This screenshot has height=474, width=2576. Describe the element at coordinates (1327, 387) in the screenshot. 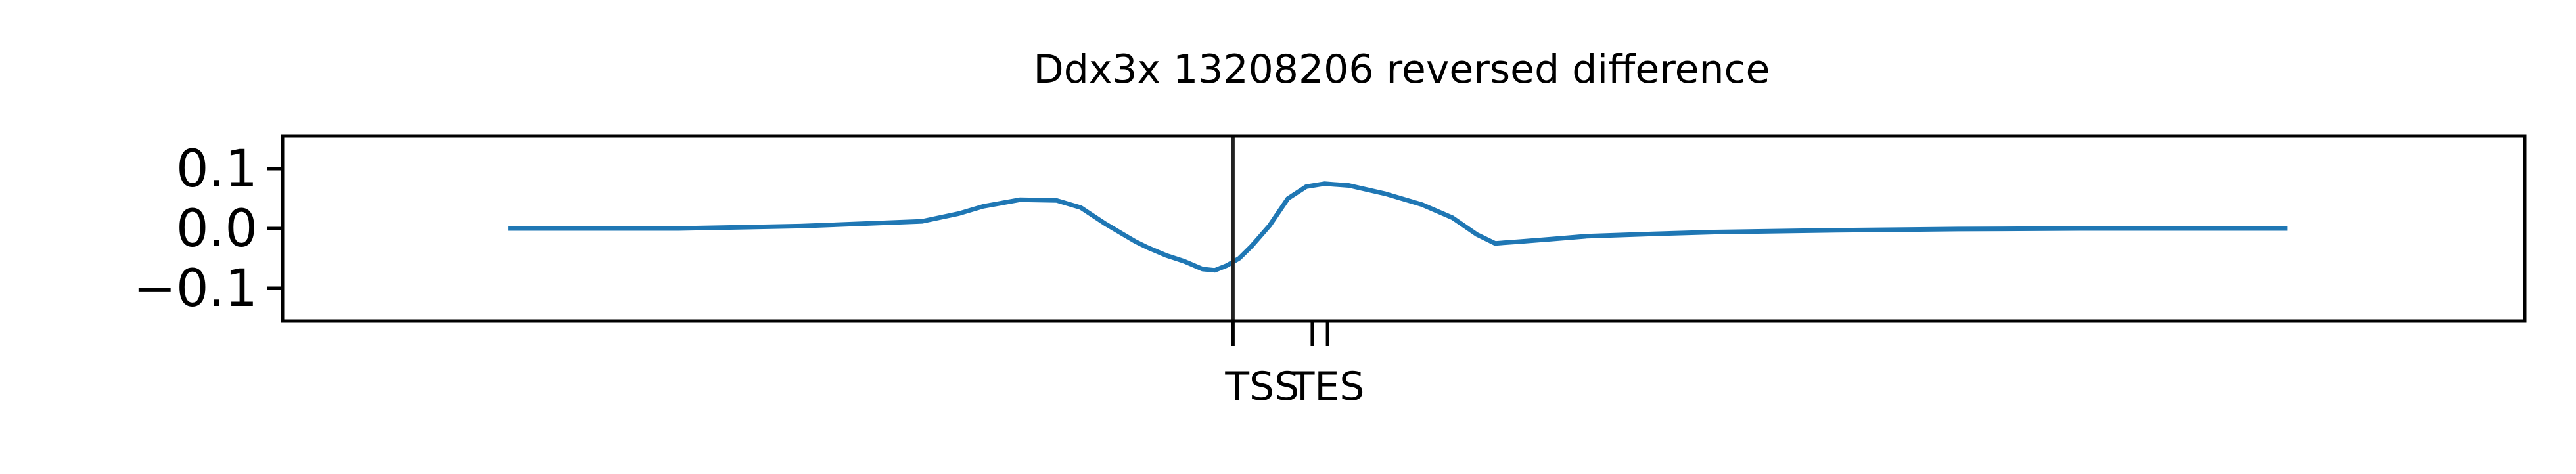

I see `x-tick-label: TES` at that location.